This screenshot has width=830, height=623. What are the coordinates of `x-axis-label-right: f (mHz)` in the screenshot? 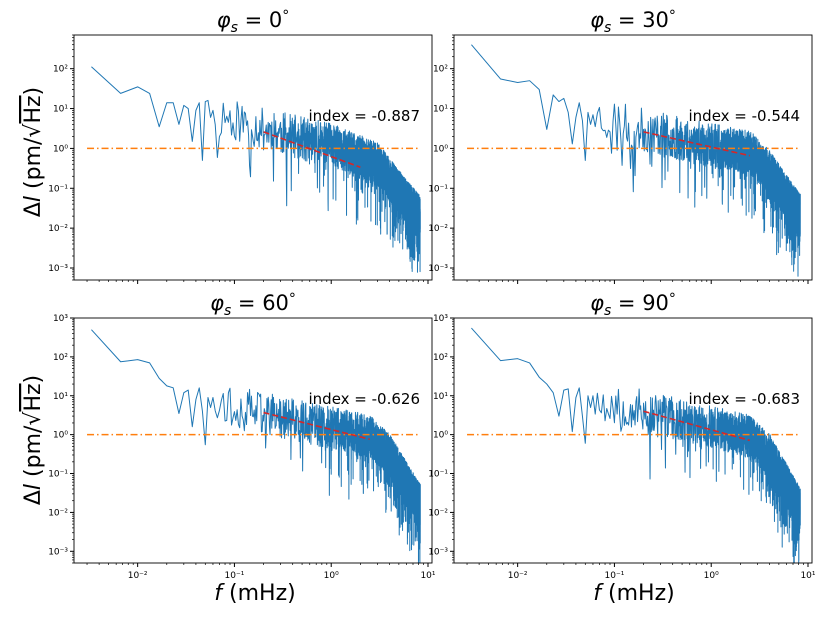 It's located at (633, 593).